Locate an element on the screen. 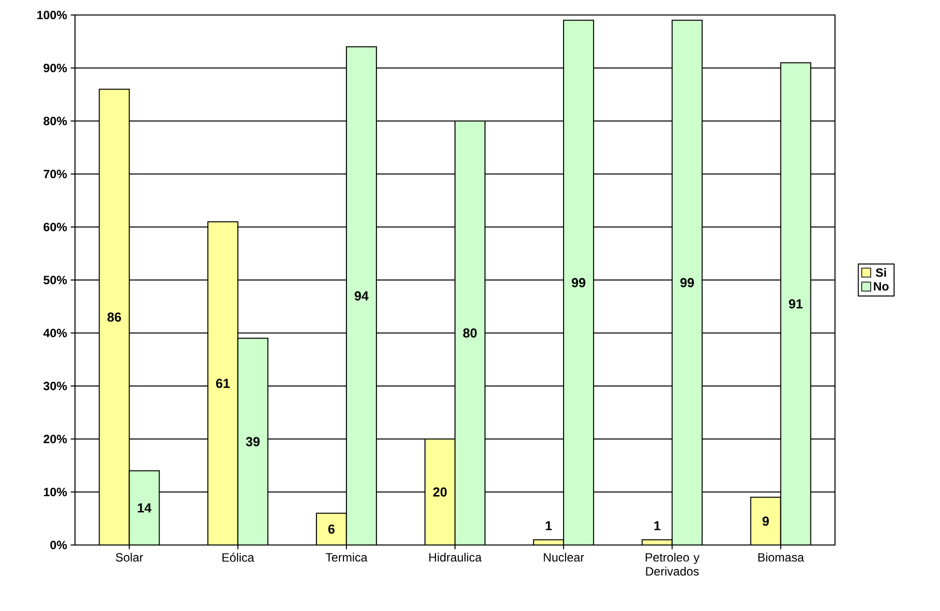 The image size is (940, 611). legend-label: No is located at coordinates (881, 286).